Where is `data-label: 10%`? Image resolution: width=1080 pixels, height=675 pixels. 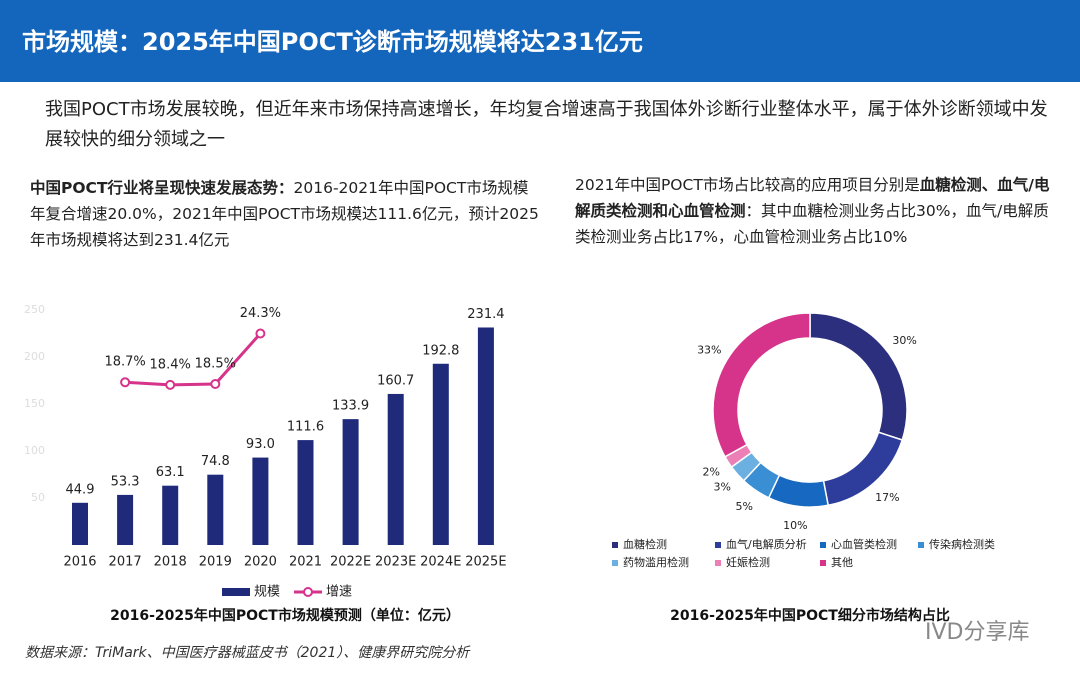 data-label: 10% is located at coordinates (795, 525).